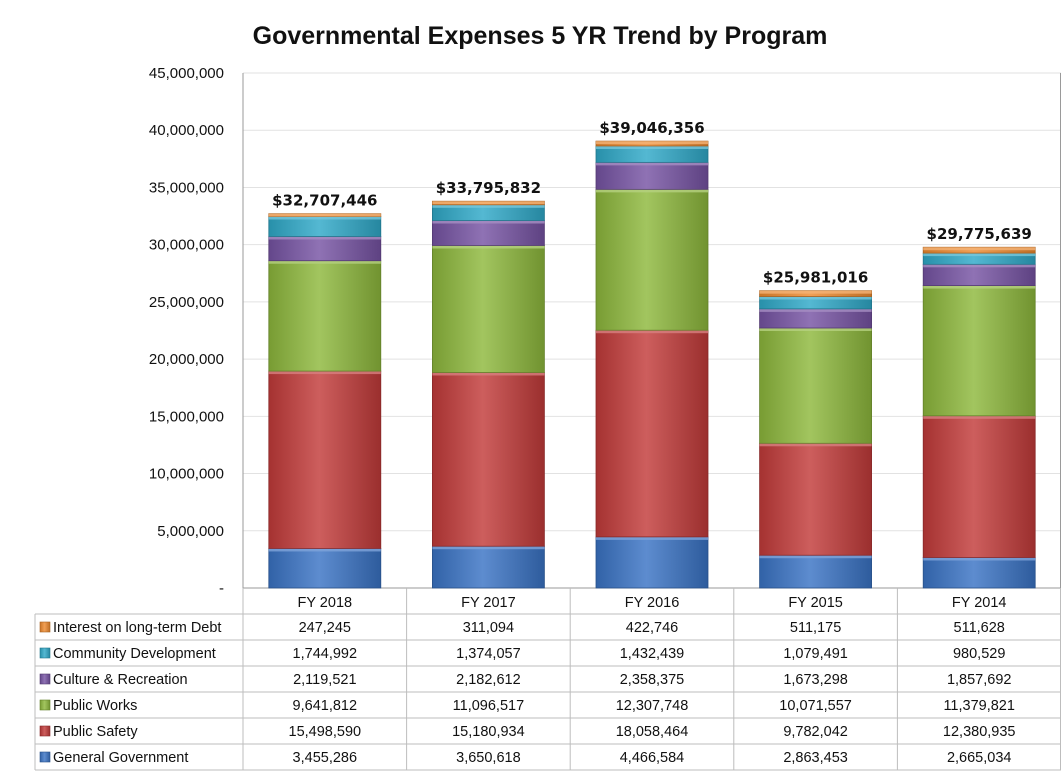 The height and width of the screenshot is (775, 1061). What do you see at coordinates (652, 706) in the screenshot?
I see `table-cell: 12,307,748` at bounding box center [652, 706].